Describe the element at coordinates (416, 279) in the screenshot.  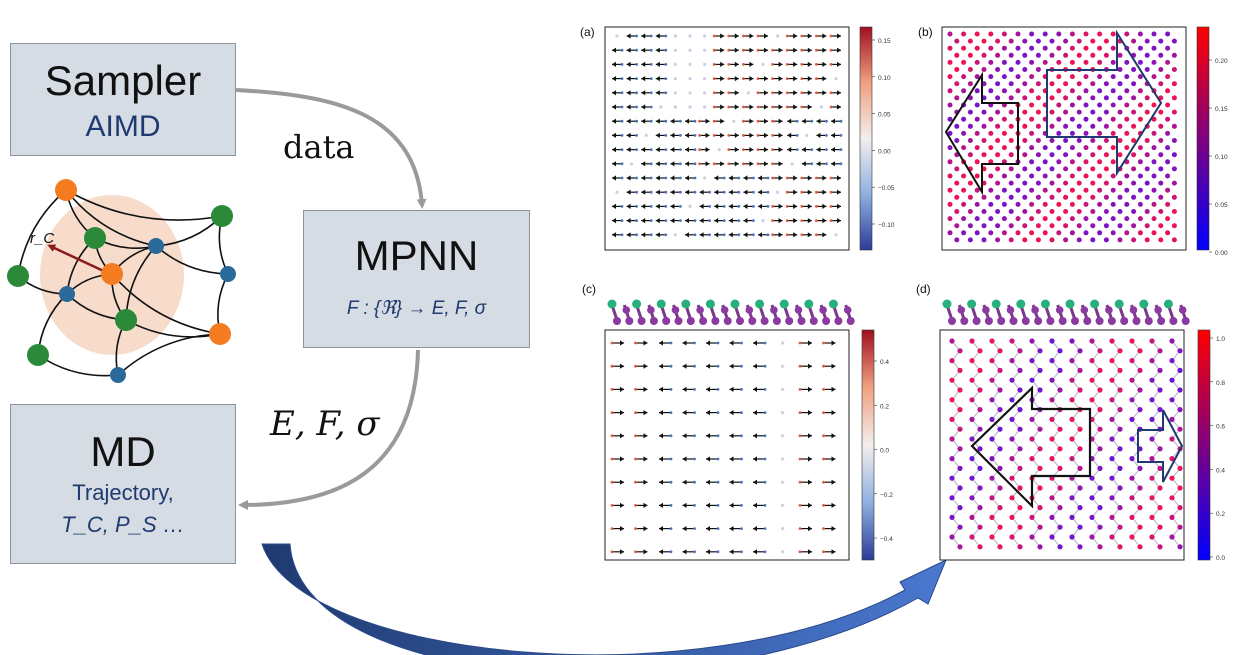
I see `mpnn-box: MPNN F : {ℜ} → E, F, σ` at that location.